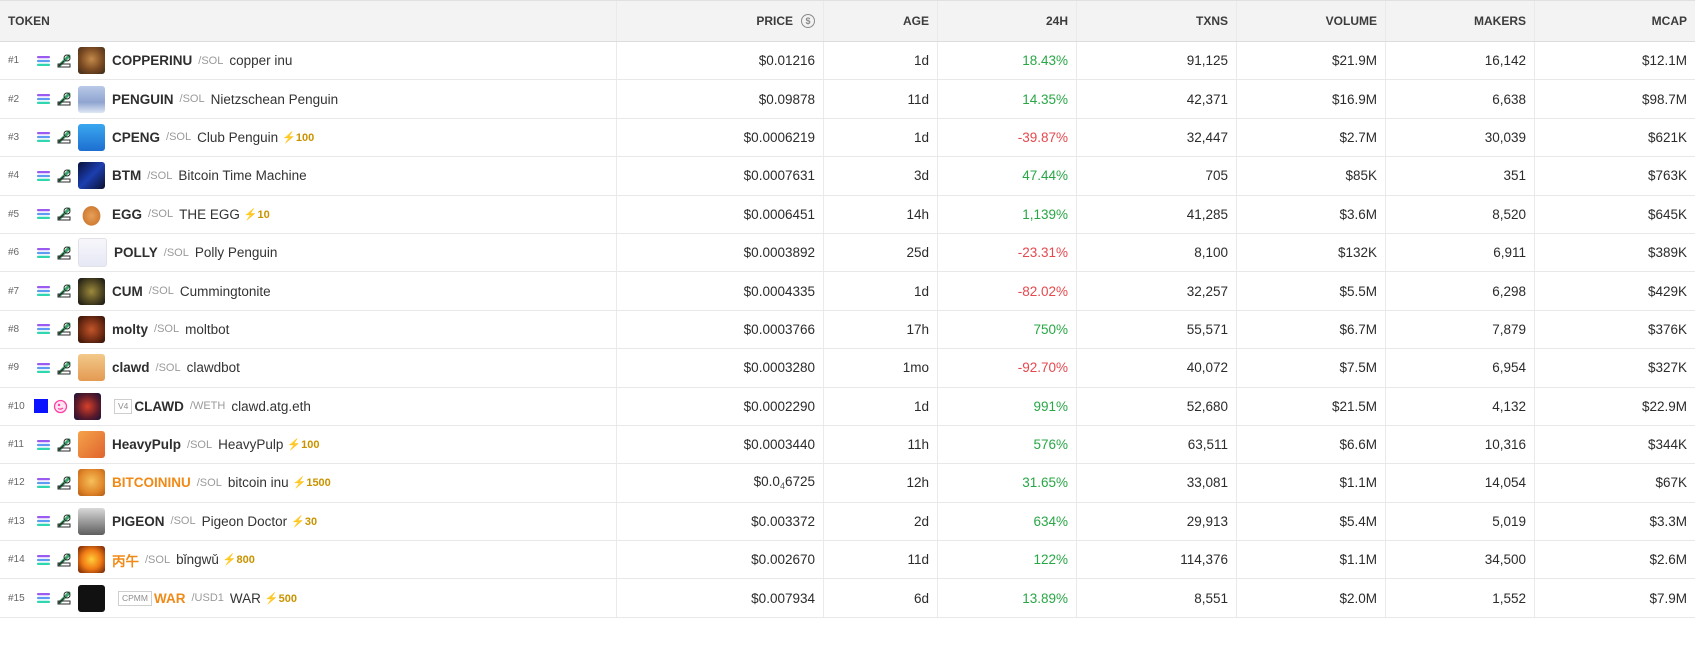 The height and width of the screenshot is (669, 1695). I want to click on token-cell: #2 PENGUIN /SOL Nietzschean Penguin, so click(308, 99).